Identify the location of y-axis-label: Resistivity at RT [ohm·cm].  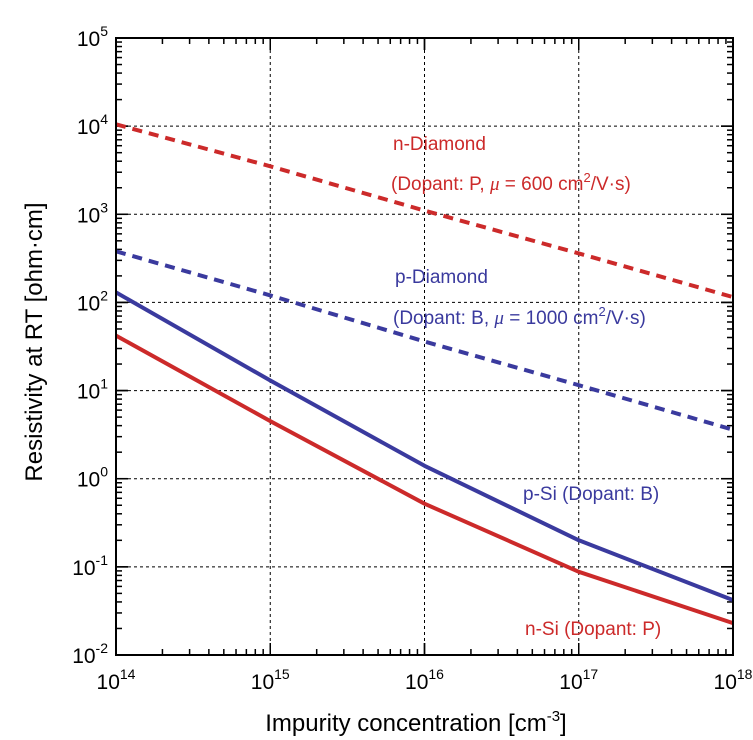
(34, 341).